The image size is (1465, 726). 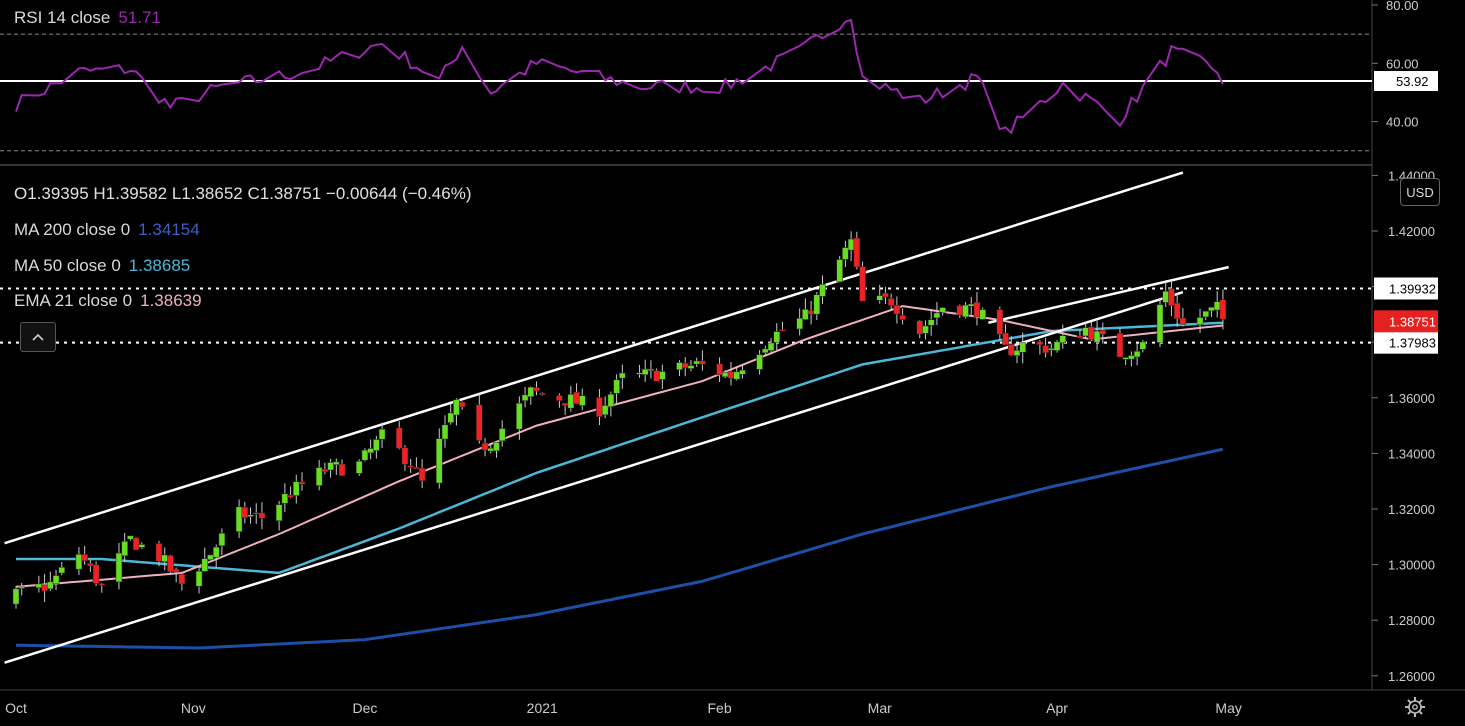 What do you see at coordinates (1411, 453) in the screenshot?
I see `price-tick-label: 1.34000` at bounding box center [1411, 453].